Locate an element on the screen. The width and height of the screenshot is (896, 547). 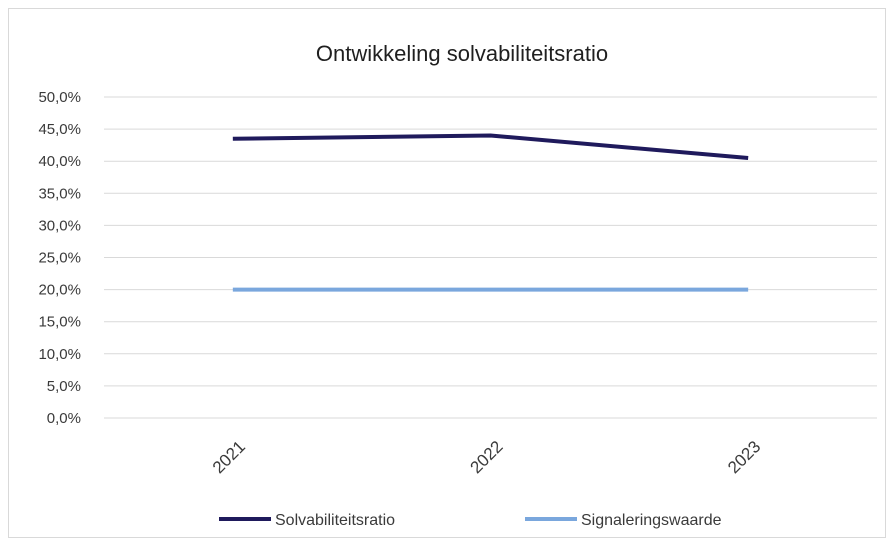
y-tick-label: 20,0% is located at coordinates (59, 290).